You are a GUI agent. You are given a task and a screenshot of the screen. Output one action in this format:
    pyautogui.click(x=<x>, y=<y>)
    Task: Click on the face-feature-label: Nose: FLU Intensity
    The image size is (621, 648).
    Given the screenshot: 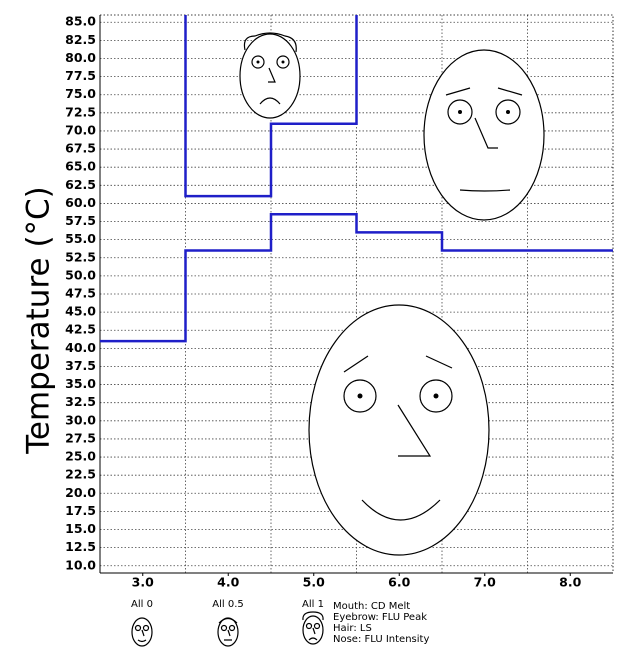 What is the action you would take?
    pyautogui.click(x=381, y=639)
    